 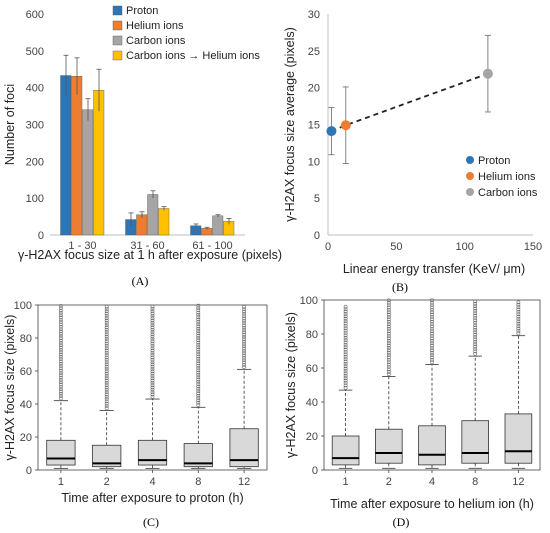 What do you see at coordinates (291, 385) in the screenshot?
I see `d-ylabel: γ-H2AX focus size (pixels)` at bounding box center [291, 385].